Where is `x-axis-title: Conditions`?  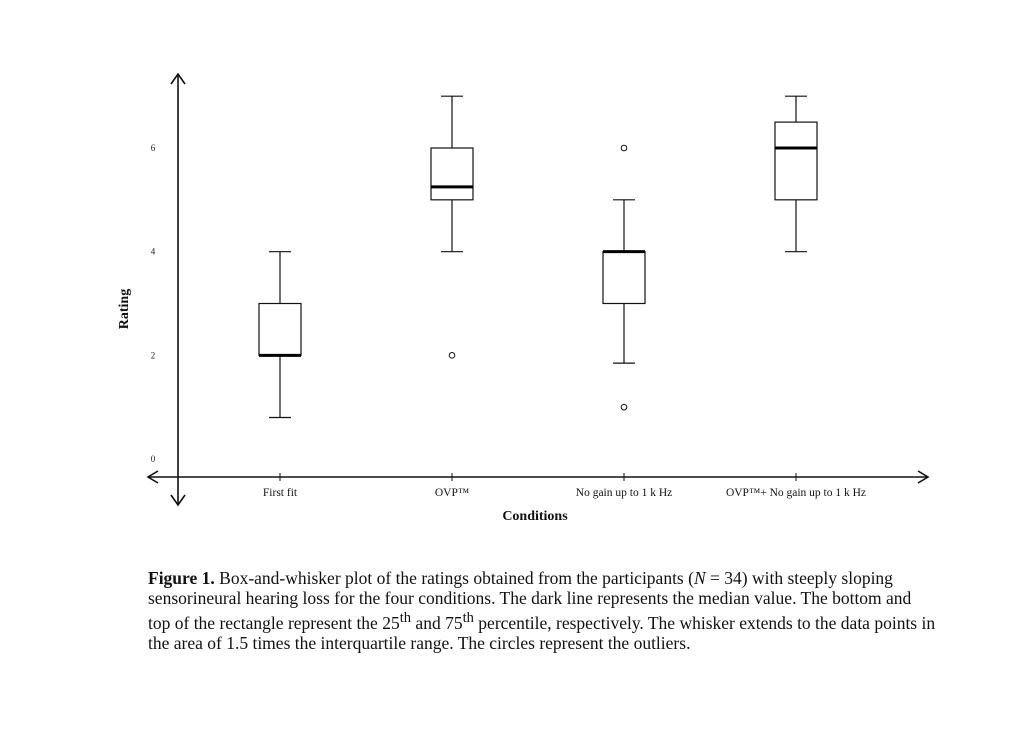 x-axis-title: Conditions is located at coordinates (535, 516).